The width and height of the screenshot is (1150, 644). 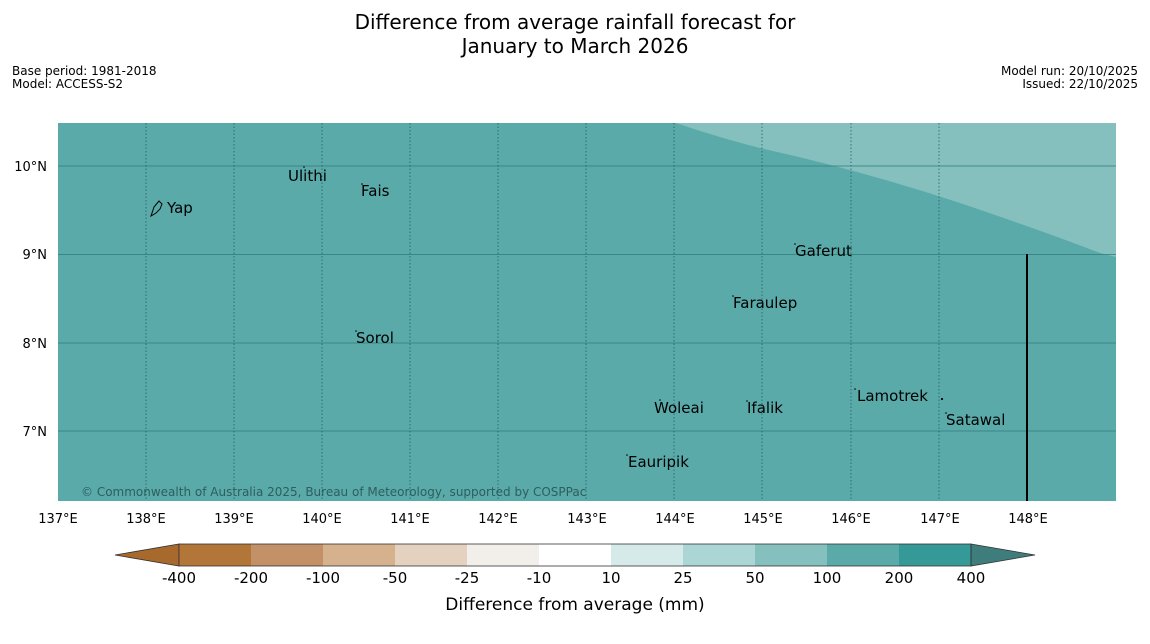 I want to click on lon-label-143e: 143°E, so click(x=587, y=519).